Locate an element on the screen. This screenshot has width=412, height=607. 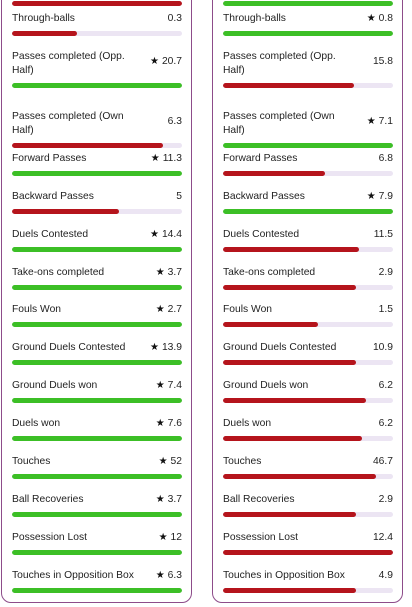
stat-value: 11.5 is located at coordinates (383, 234).